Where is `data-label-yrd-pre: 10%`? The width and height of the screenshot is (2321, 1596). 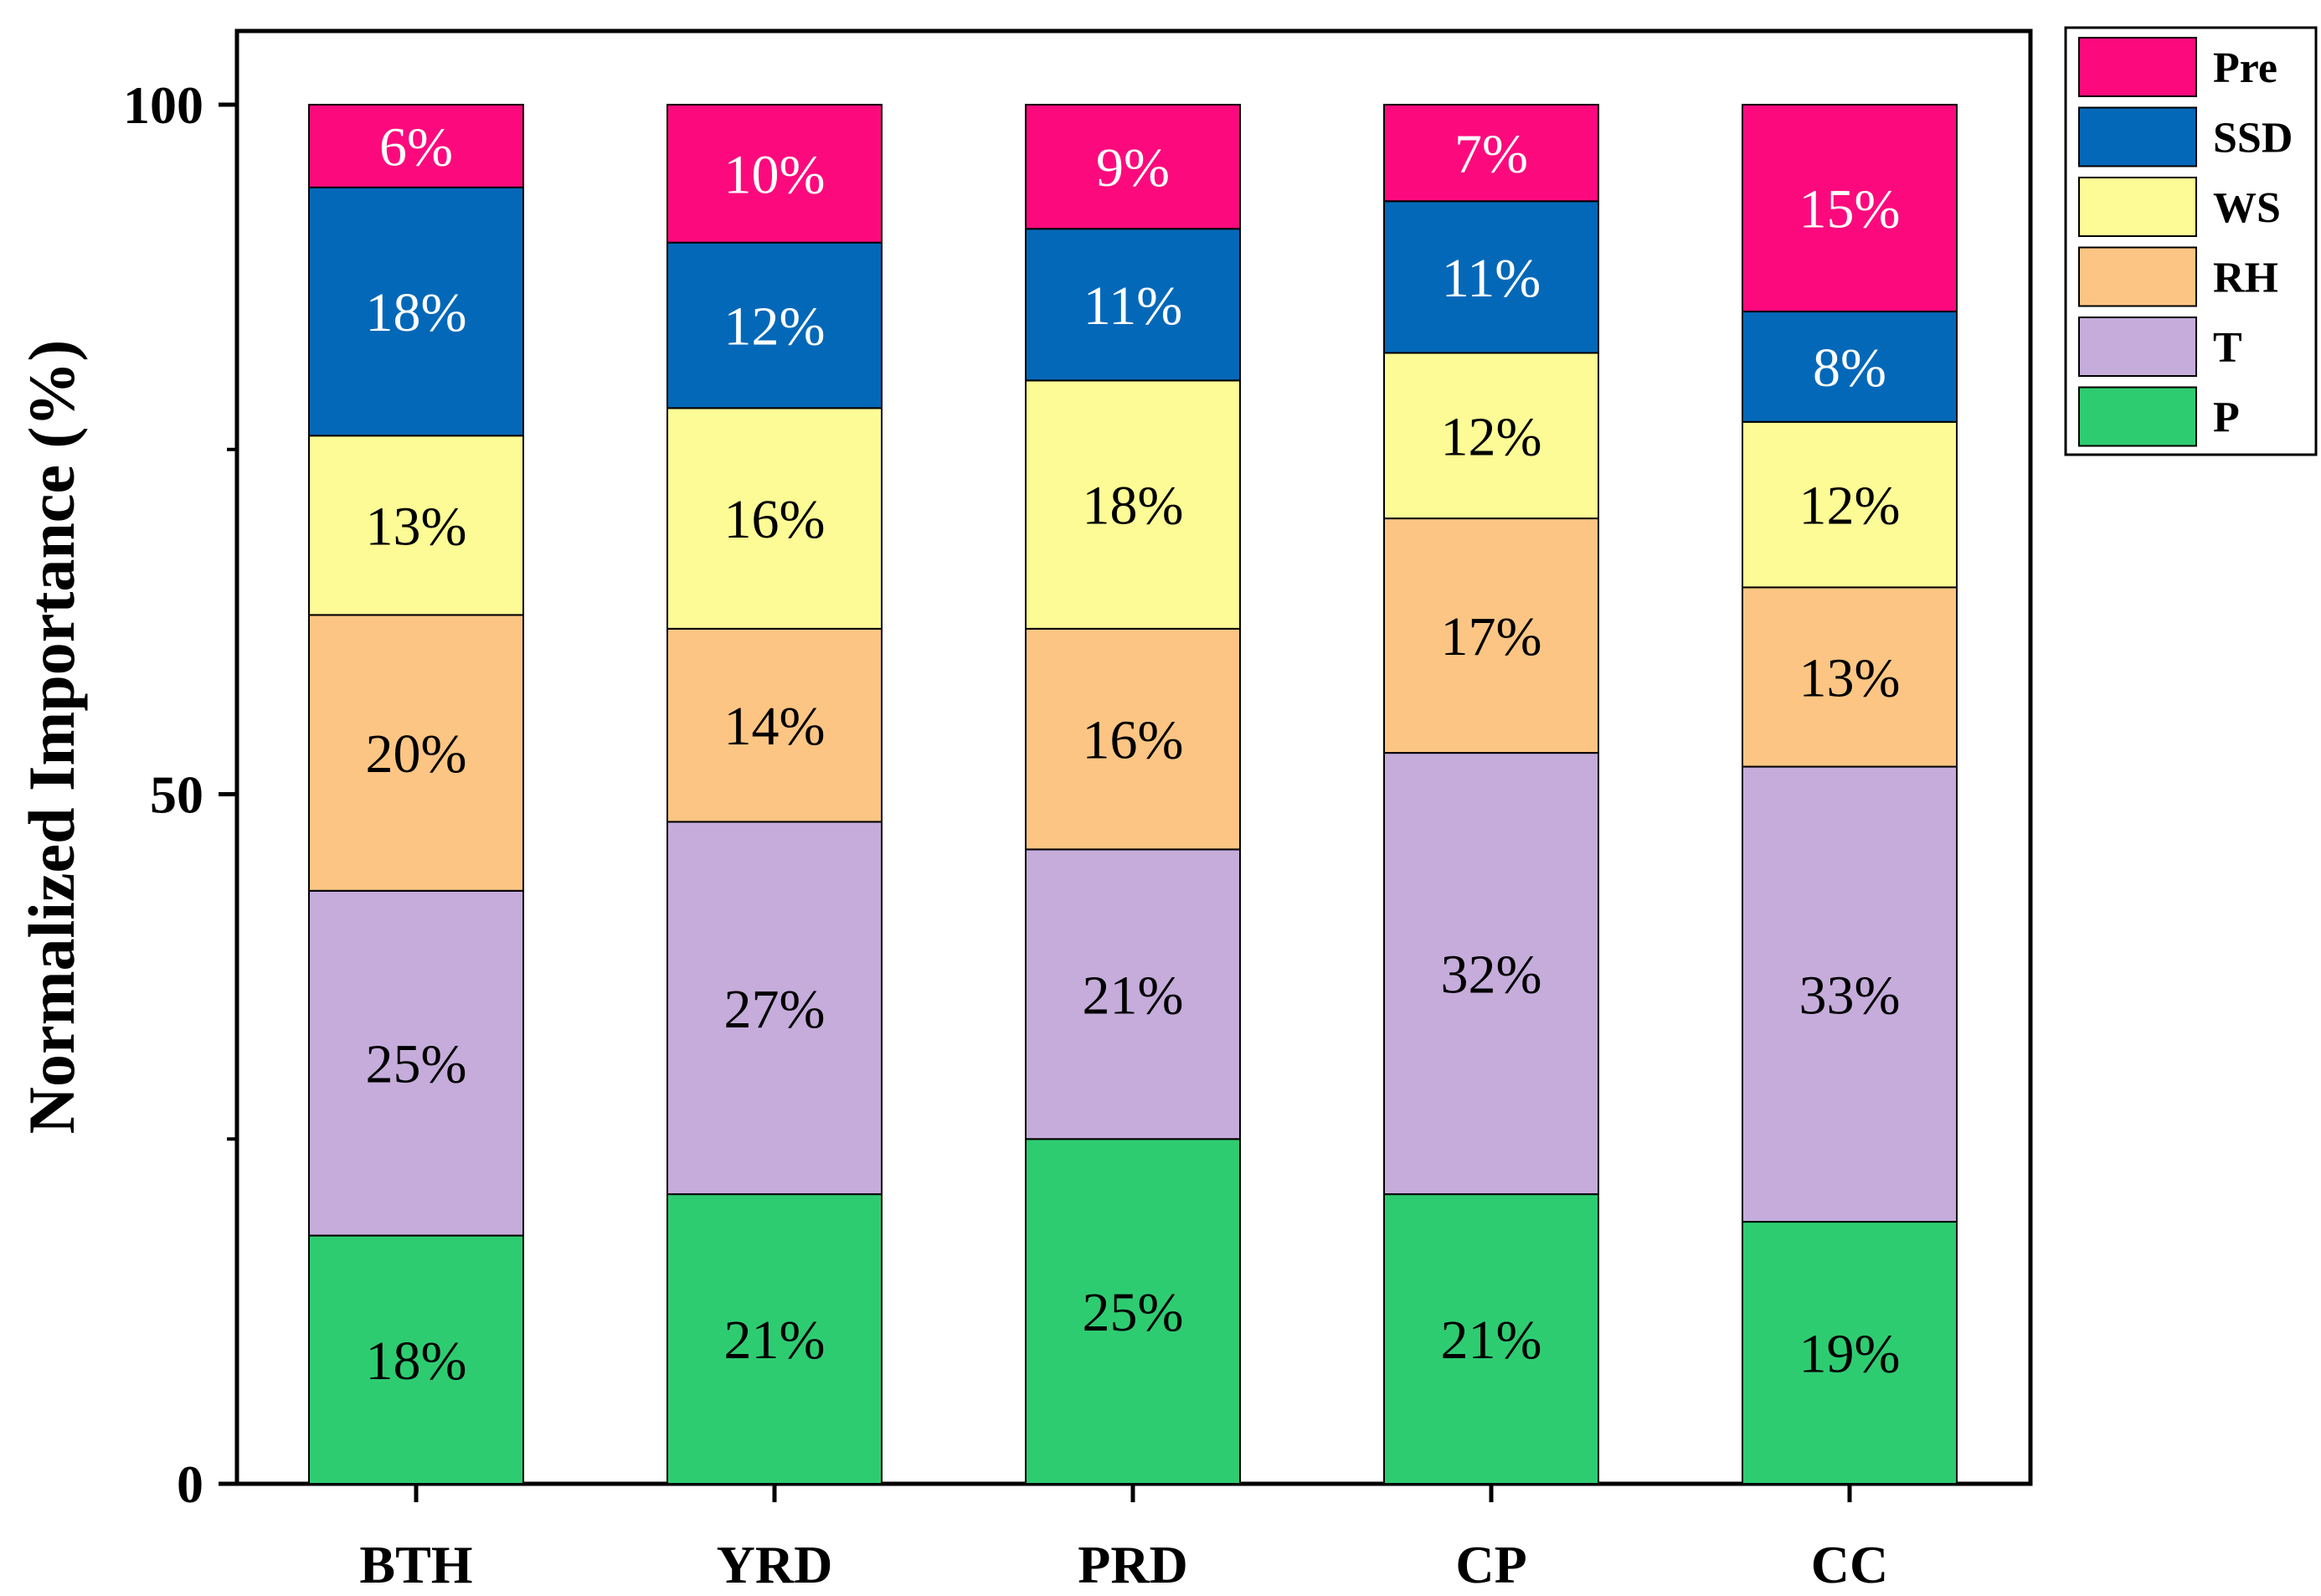
data-label-yrd-pre: 10% is located at coordinates (775, 174).